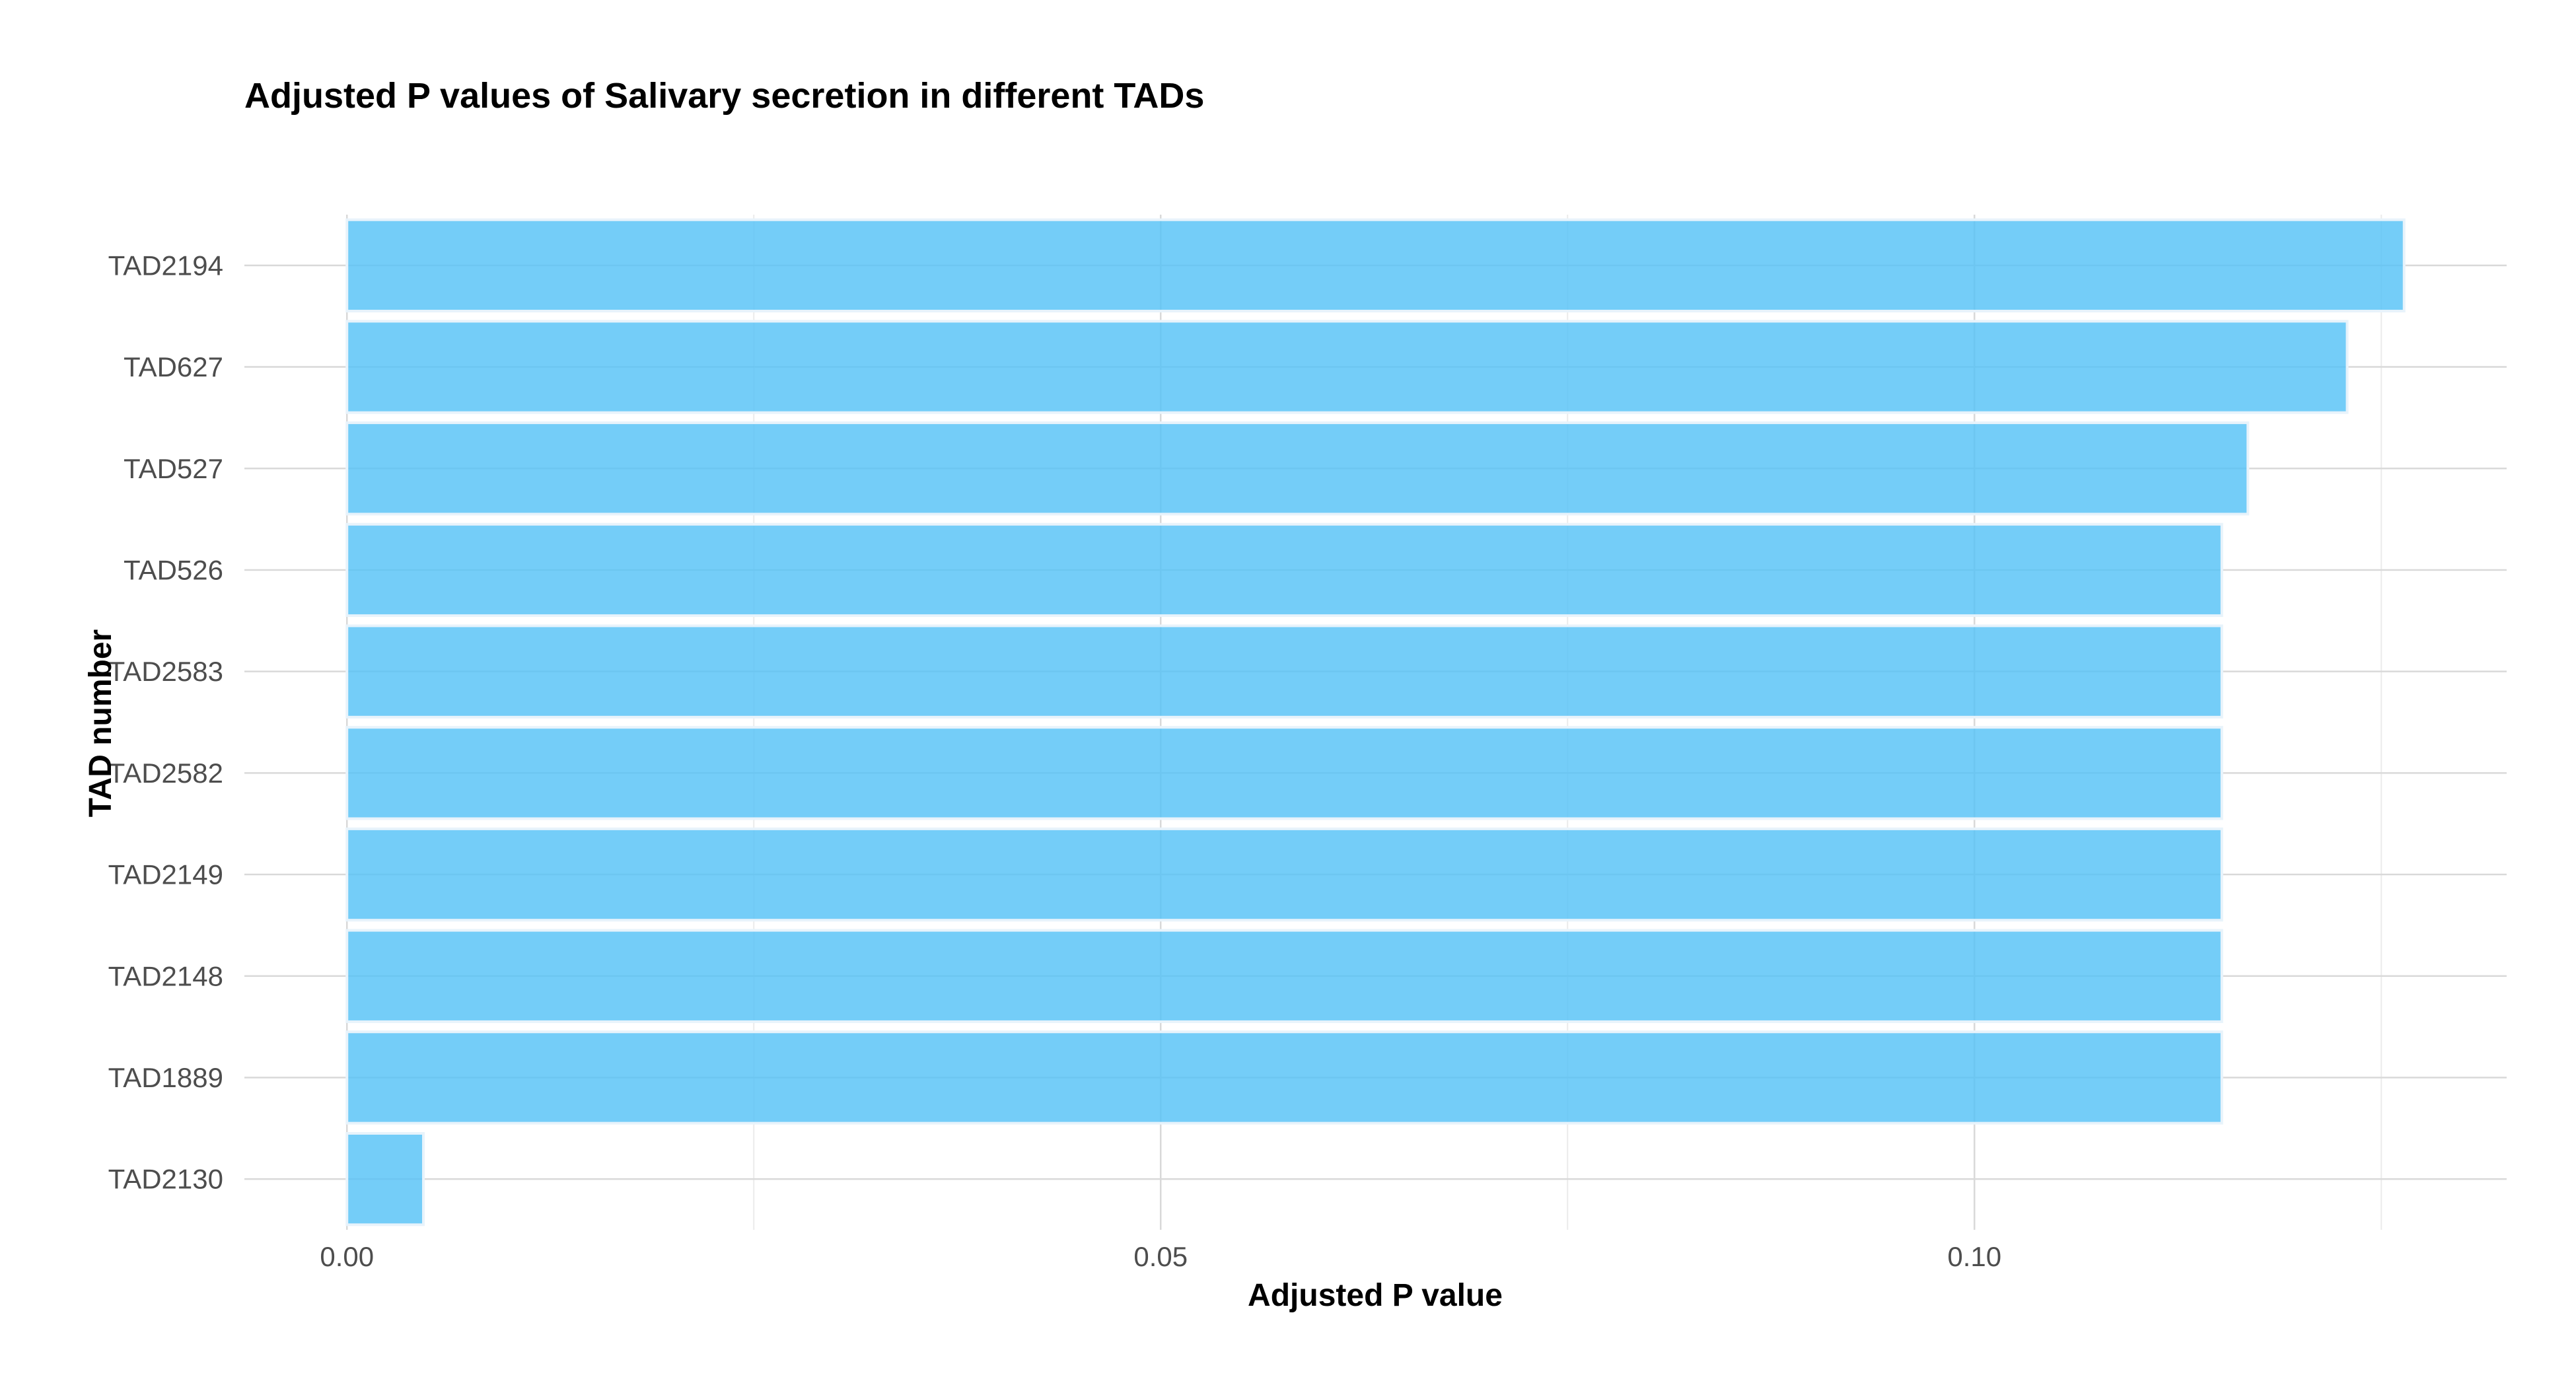  What do you see at coordinates (1284, 671) in the screenshot?
I see `bar-tad2583` at bounding box center [1284, 671].